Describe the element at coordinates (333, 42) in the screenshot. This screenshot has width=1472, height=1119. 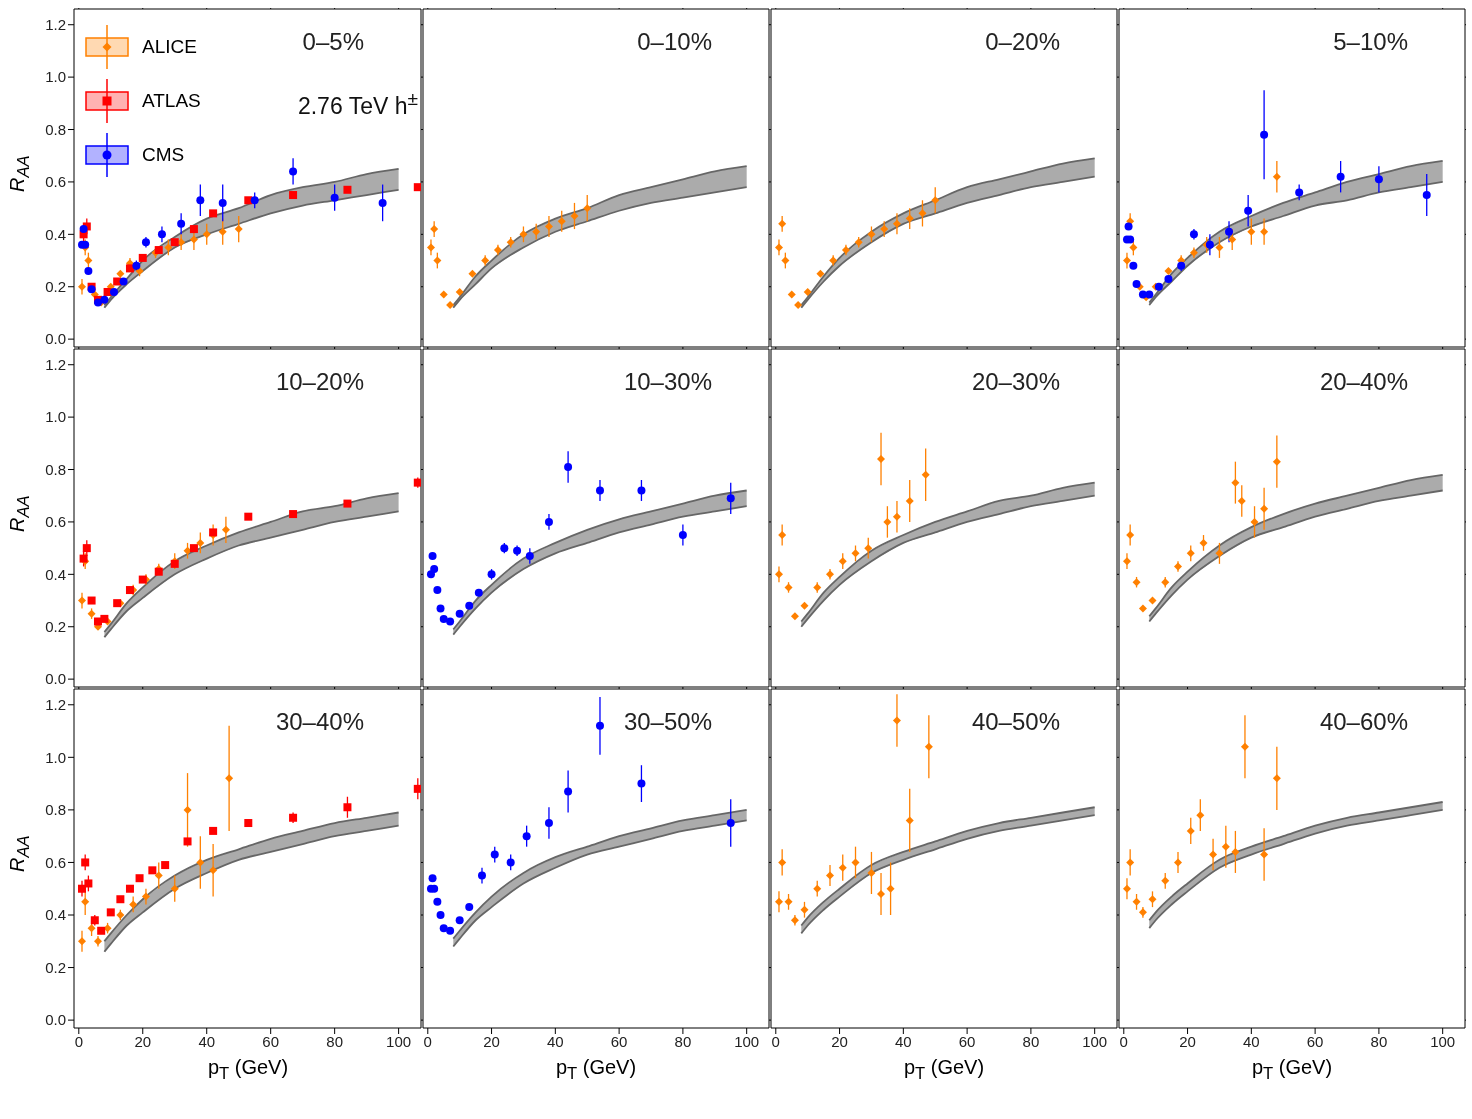
I see `text: 0–5%` at that location.